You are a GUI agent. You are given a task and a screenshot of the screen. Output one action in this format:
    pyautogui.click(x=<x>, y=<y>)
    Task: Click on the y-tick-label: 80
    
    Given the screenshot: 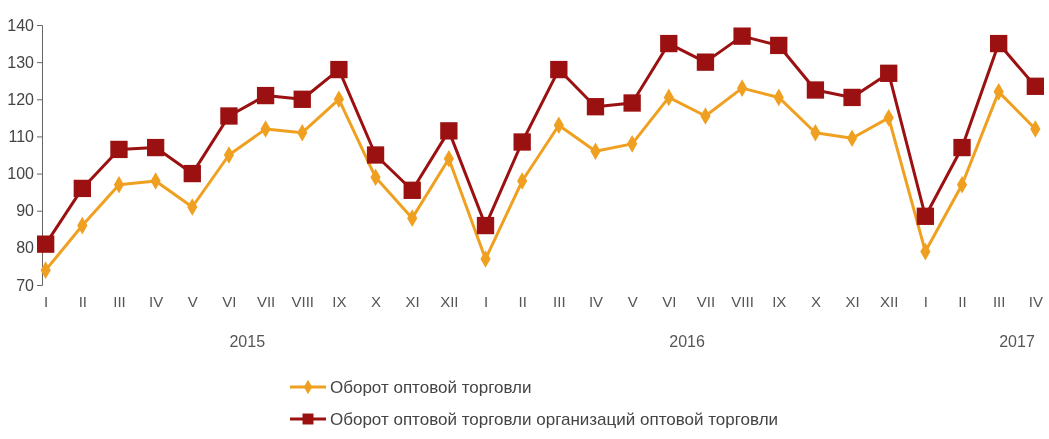 What is the action you would take?
    pyautogui.click(x=25, y=248)
    